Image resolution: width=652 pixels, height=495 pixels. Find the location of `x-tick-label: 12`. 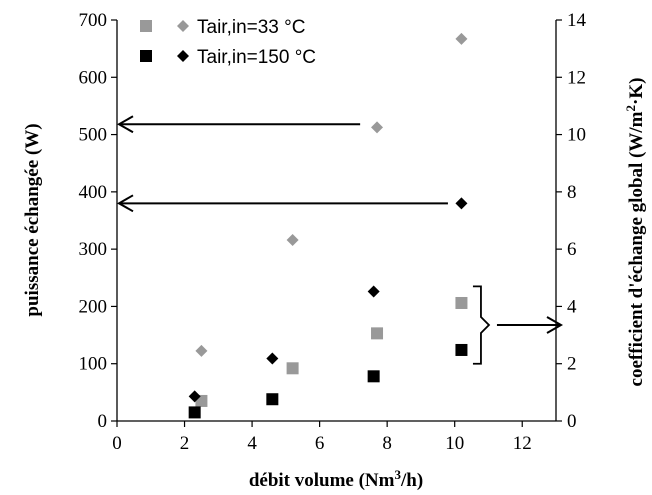

x-tick-label: 12 is located at coordinates (522, 443).